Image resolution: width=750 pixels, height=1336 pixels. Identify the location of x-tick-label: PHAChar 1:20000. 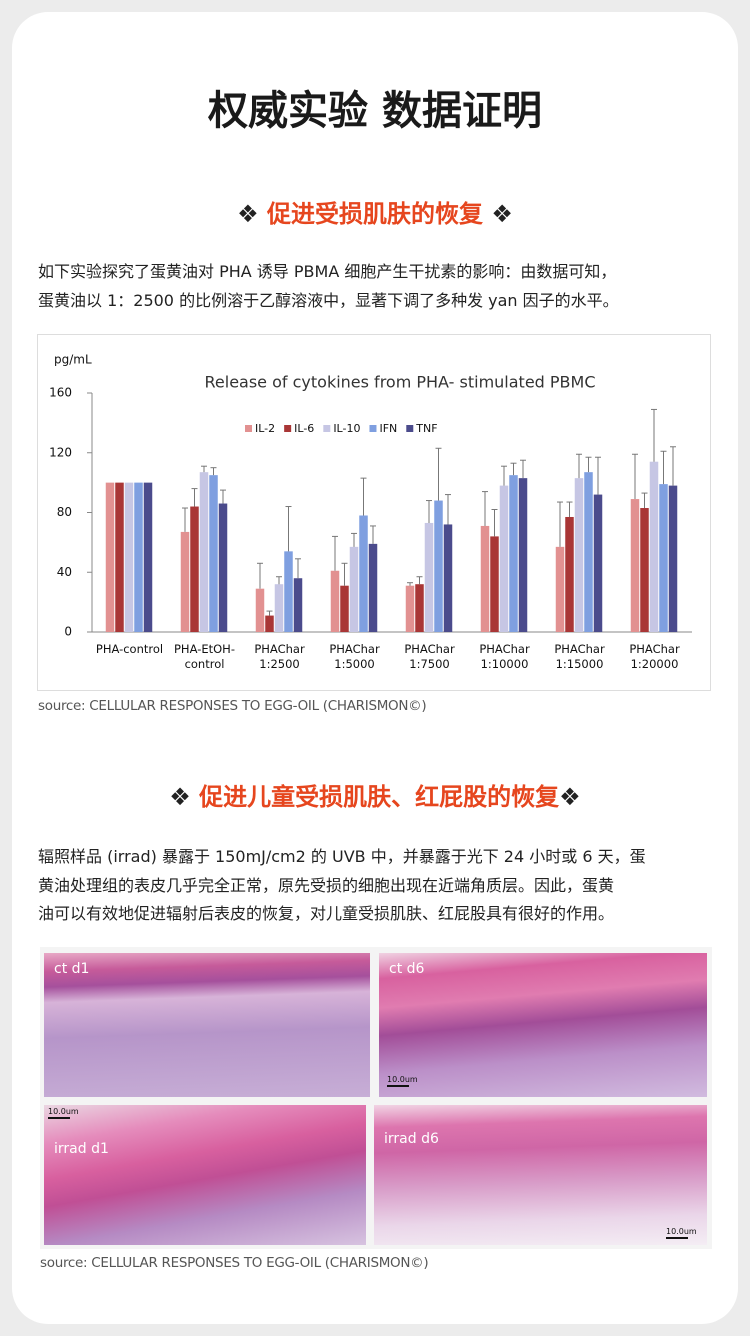
(654, 656).